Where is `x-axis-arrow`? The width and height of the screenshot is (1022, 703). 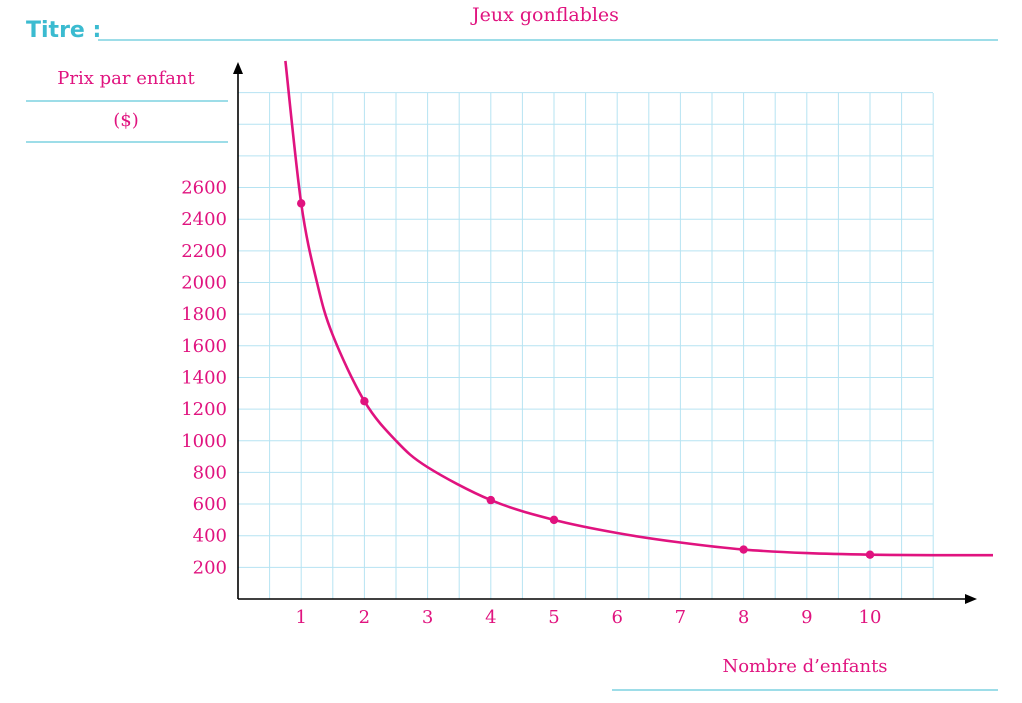
x-axis-arrow is located at coordinates (971, 599).